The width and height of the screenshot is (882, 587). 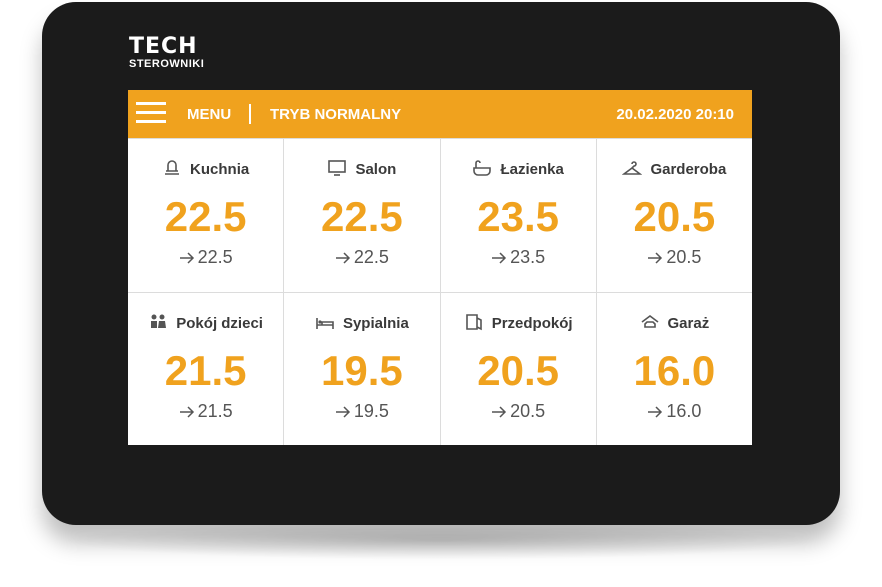 What do you see at coordinates (215, 410) in the screenshot?
I see `room-setpoint: 21.5` at bounding box center [215, 410].